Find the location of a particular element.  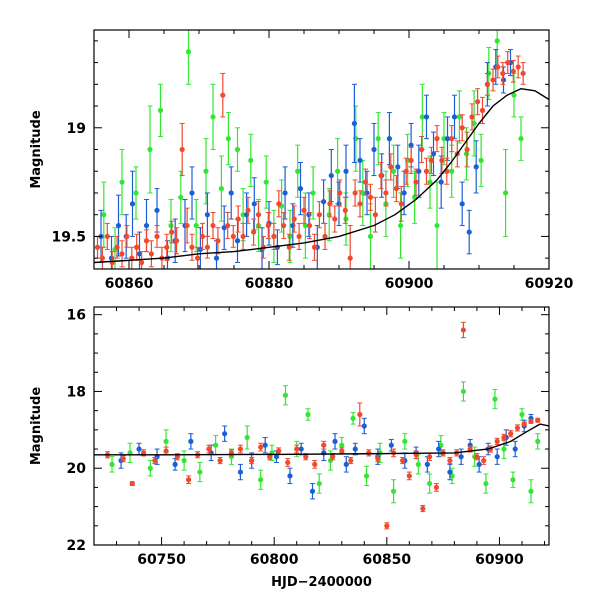

bottom-panel-y-axis-title: Magnitude is located at coordinates (36, 426).